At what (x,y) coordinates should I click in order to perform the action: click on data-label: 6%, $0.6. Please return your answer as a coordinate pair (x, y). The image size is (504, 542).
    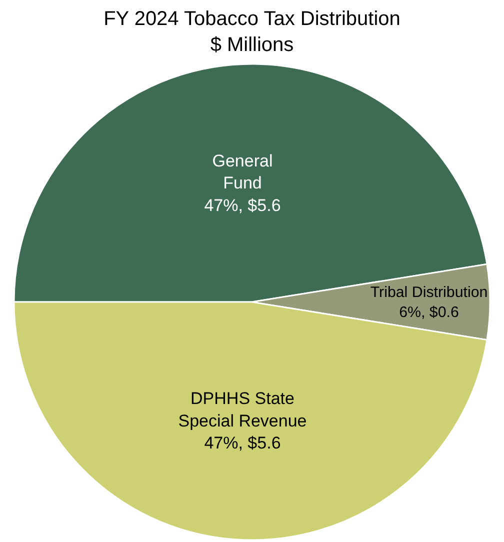
    Looking at the image, I should click on (429, 312).